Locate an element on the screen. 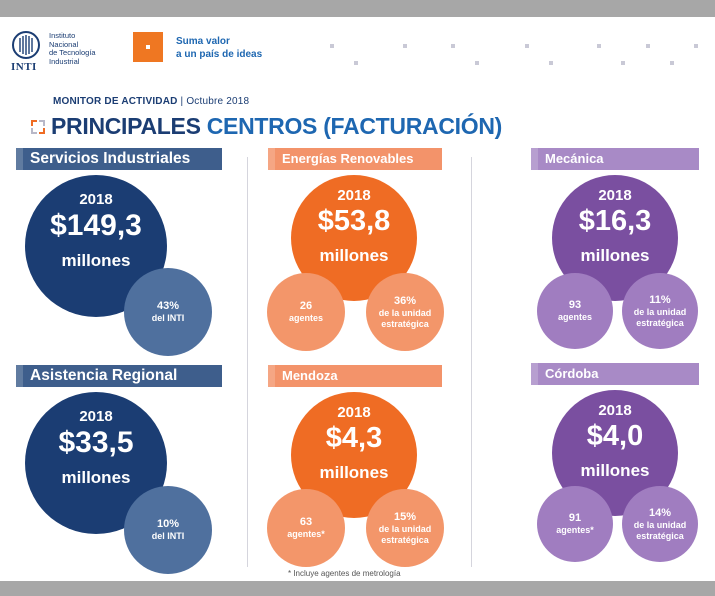 The width and height of the screenshot is (715, 596). stat-circle-servicios-industriales: 43% del INTI is located at coordinates (168, 312).